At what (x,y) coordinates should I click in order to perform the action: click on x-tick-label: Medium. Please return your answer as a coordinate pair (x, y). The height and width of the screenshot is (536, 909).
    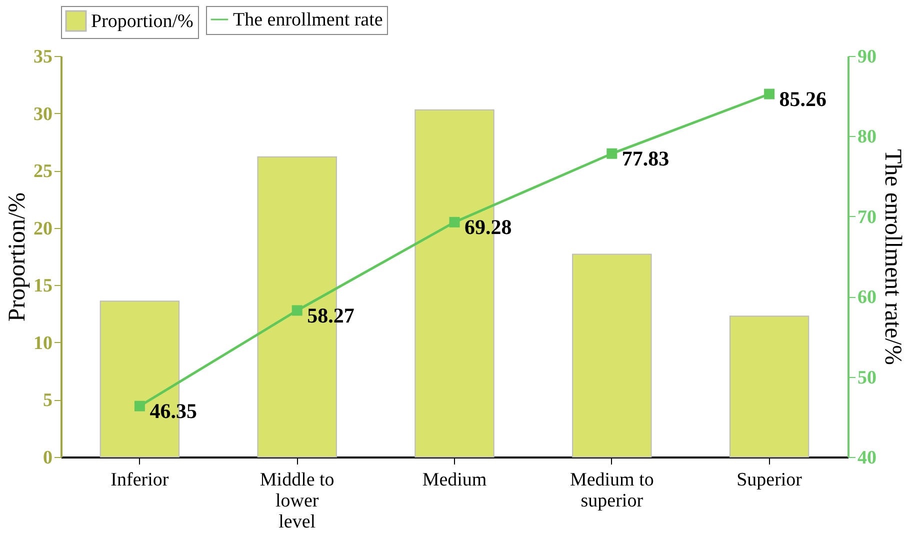
    Looking at the image, I should click on (454, 480).